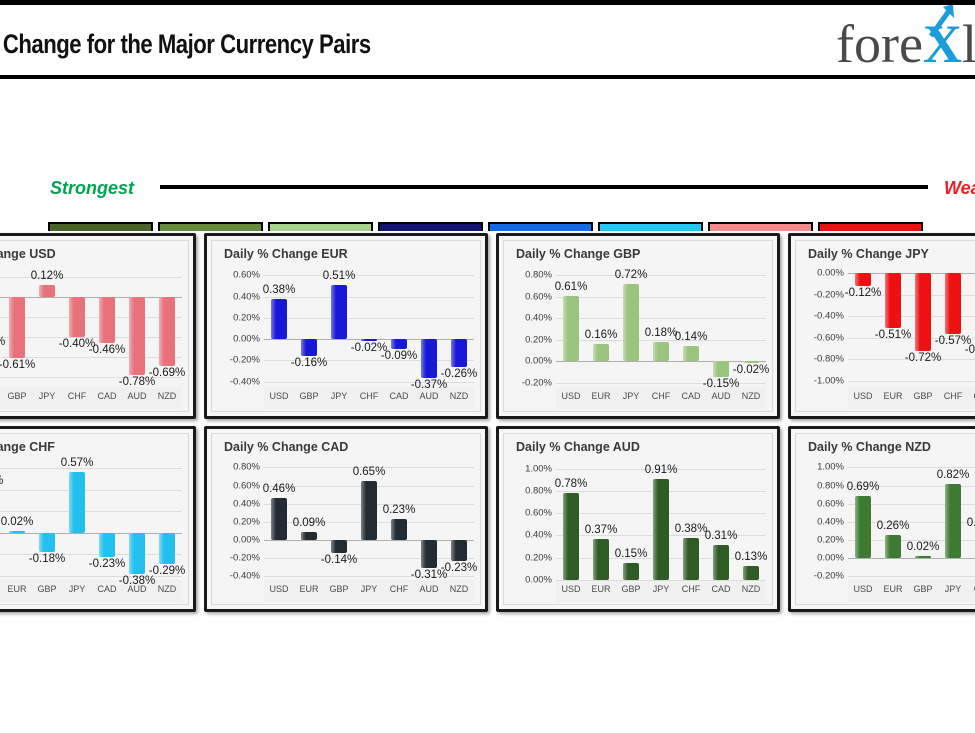 The width and height of the screenshot is (975, 733). I want to click on bar-value-label: -0.18%, so click(47, 559).